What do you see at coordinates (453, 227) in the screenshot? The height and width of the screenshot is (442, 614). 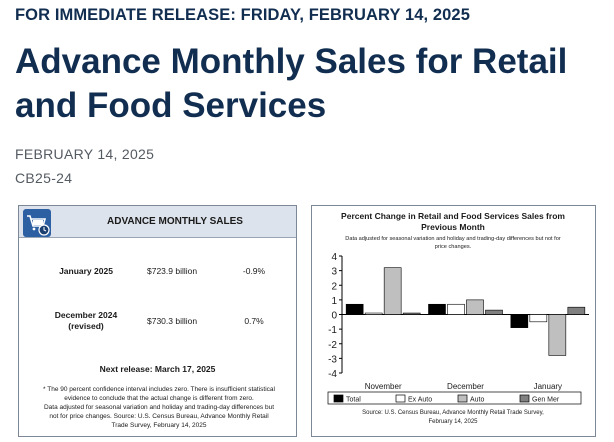 I see `chart-title-line2: Previous Month` at bounding box center [453, 227].